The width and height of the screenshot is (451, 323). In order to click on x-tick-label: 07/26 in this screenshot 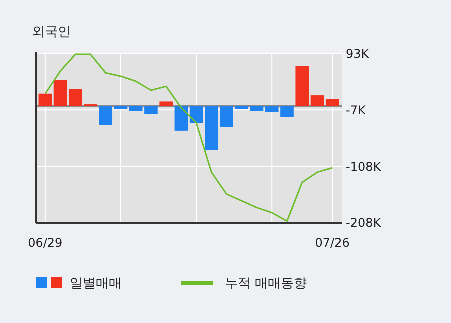, I will do `click(332, 243)`.